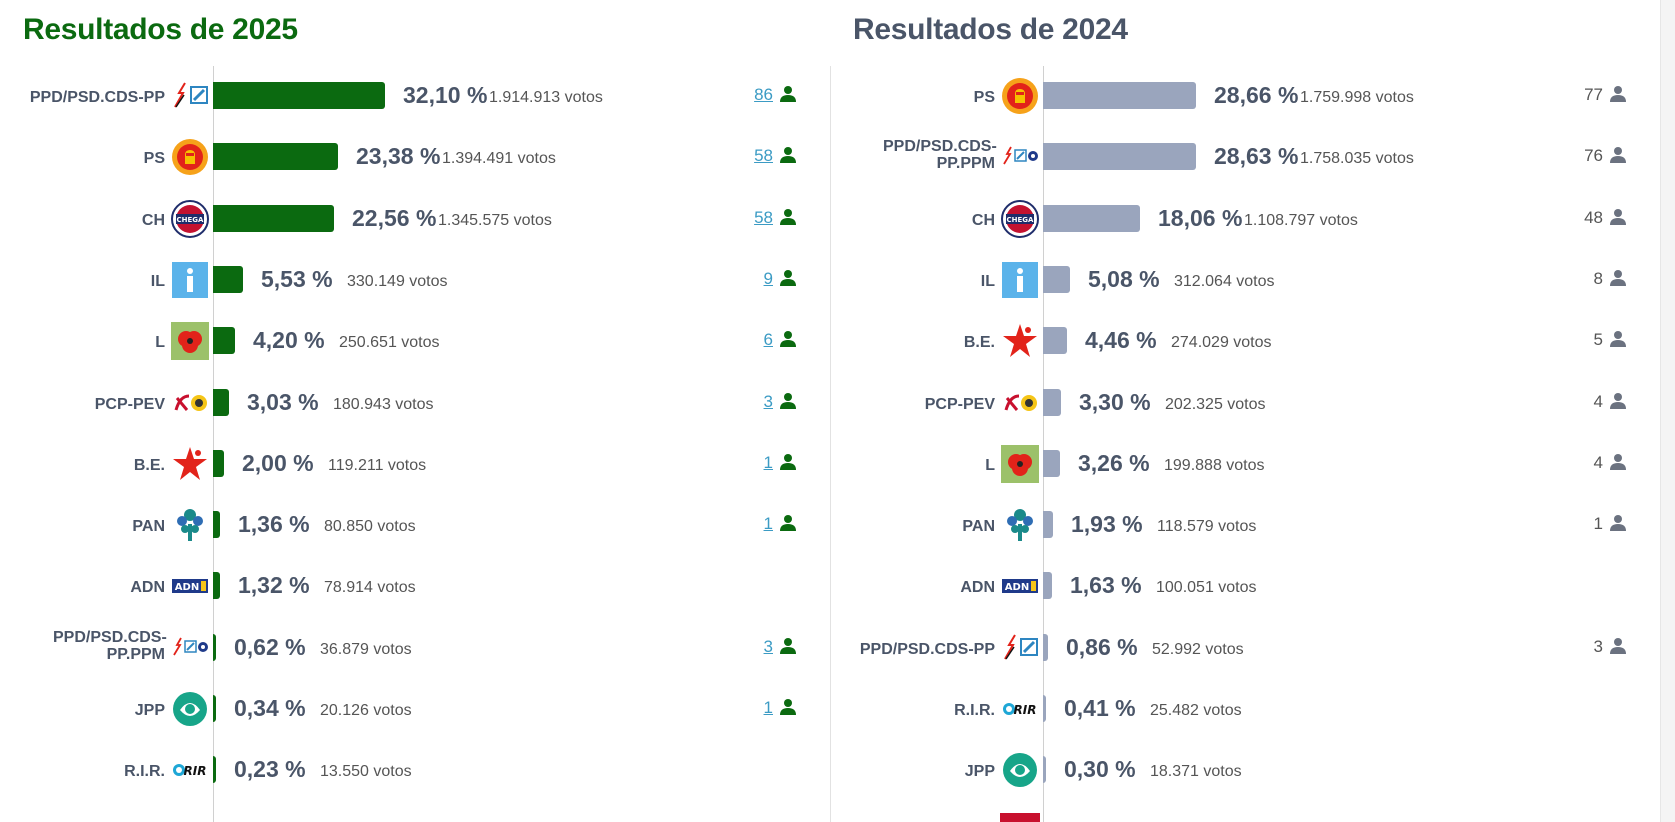 This screenshot has width=1675, height=822. I want to click on party-row: PPD/PSD.CDS-PP 0,86 % 52.992 votos 3, so click(1245, 648).